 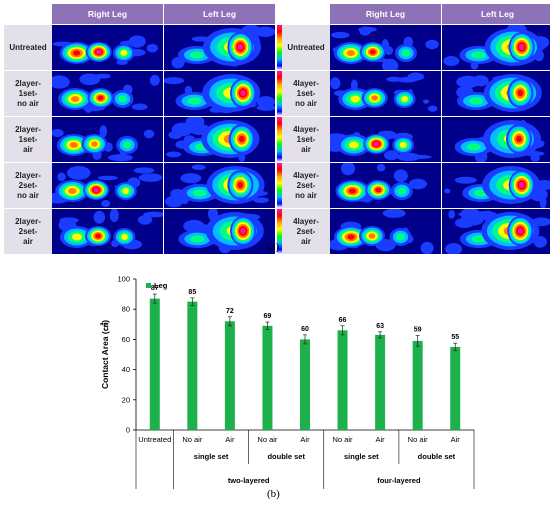 I want to click on data-label: 60, so click(x=305, y=329).